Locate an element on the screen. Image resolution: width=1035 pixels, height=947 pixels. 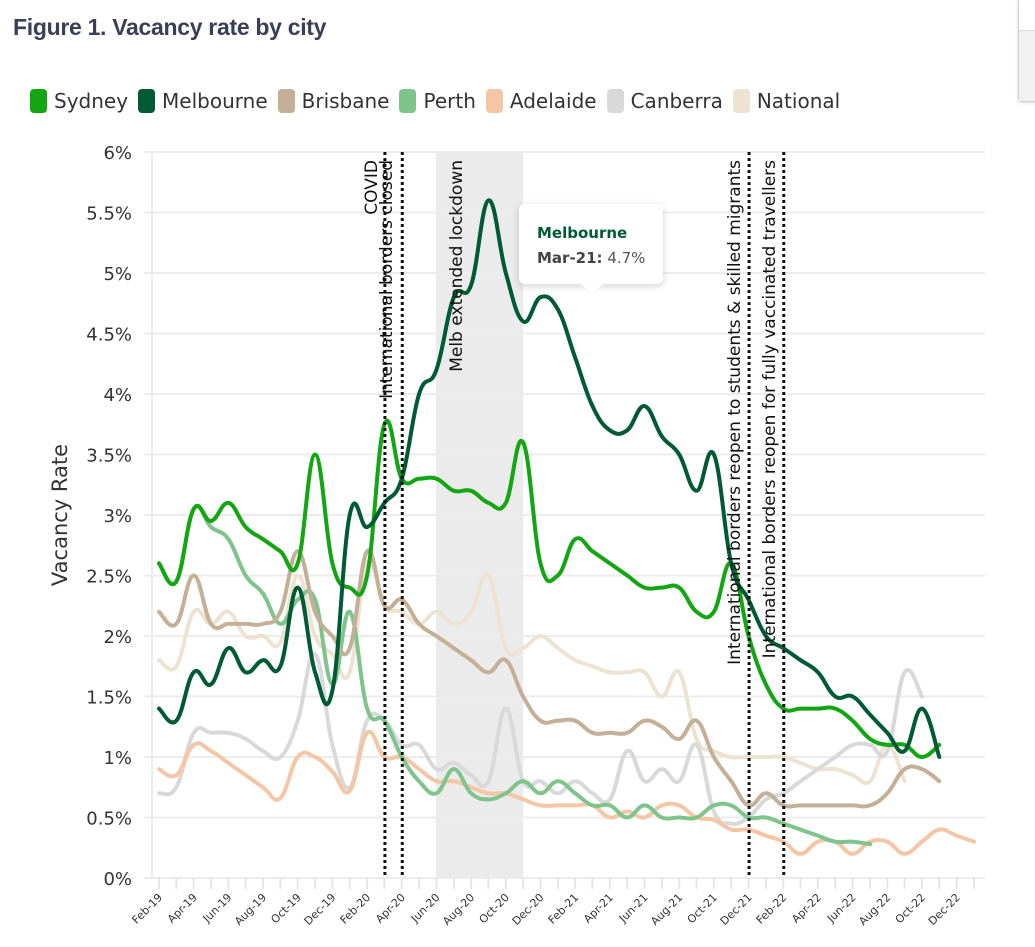
legend-item-national: National is located at coordinates (786, 101).